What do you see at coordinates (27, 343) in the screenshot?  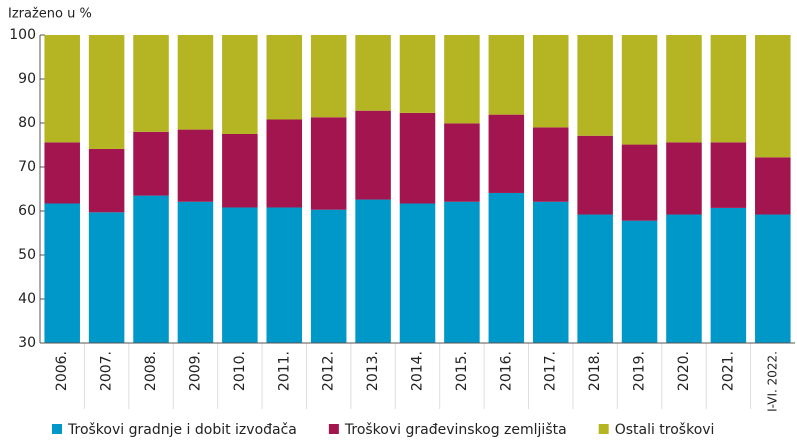 I see `y-tick-label: 30` at bounding box center [27, 343].